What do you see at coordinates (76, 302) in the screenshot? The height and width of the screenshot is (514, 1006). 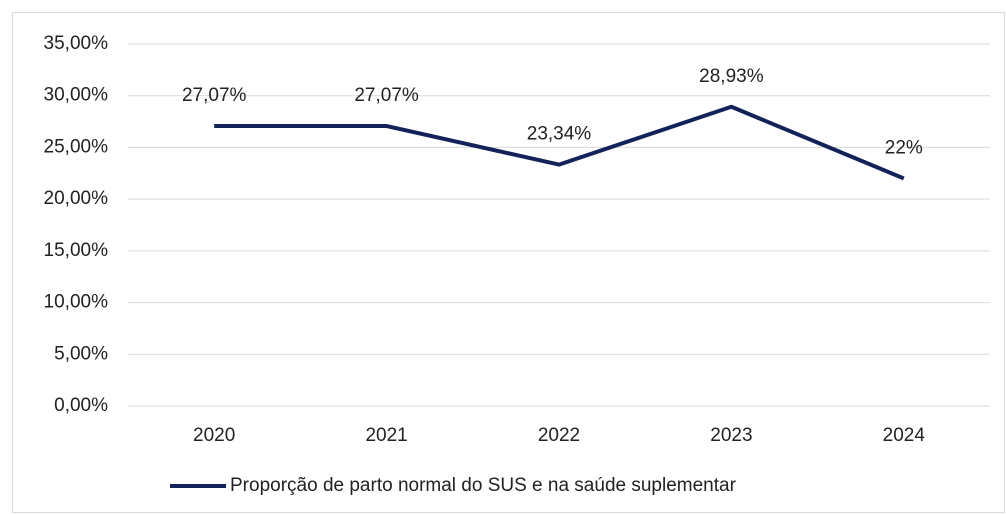 I see `y-tick-label: 10,00%` at bounding box center [76, 302].